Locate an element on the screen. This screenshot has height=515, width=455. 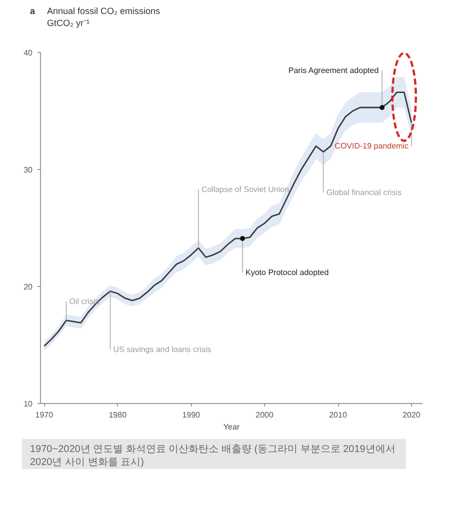
y-tick-label: 30 is located at coordinates (29, 170).